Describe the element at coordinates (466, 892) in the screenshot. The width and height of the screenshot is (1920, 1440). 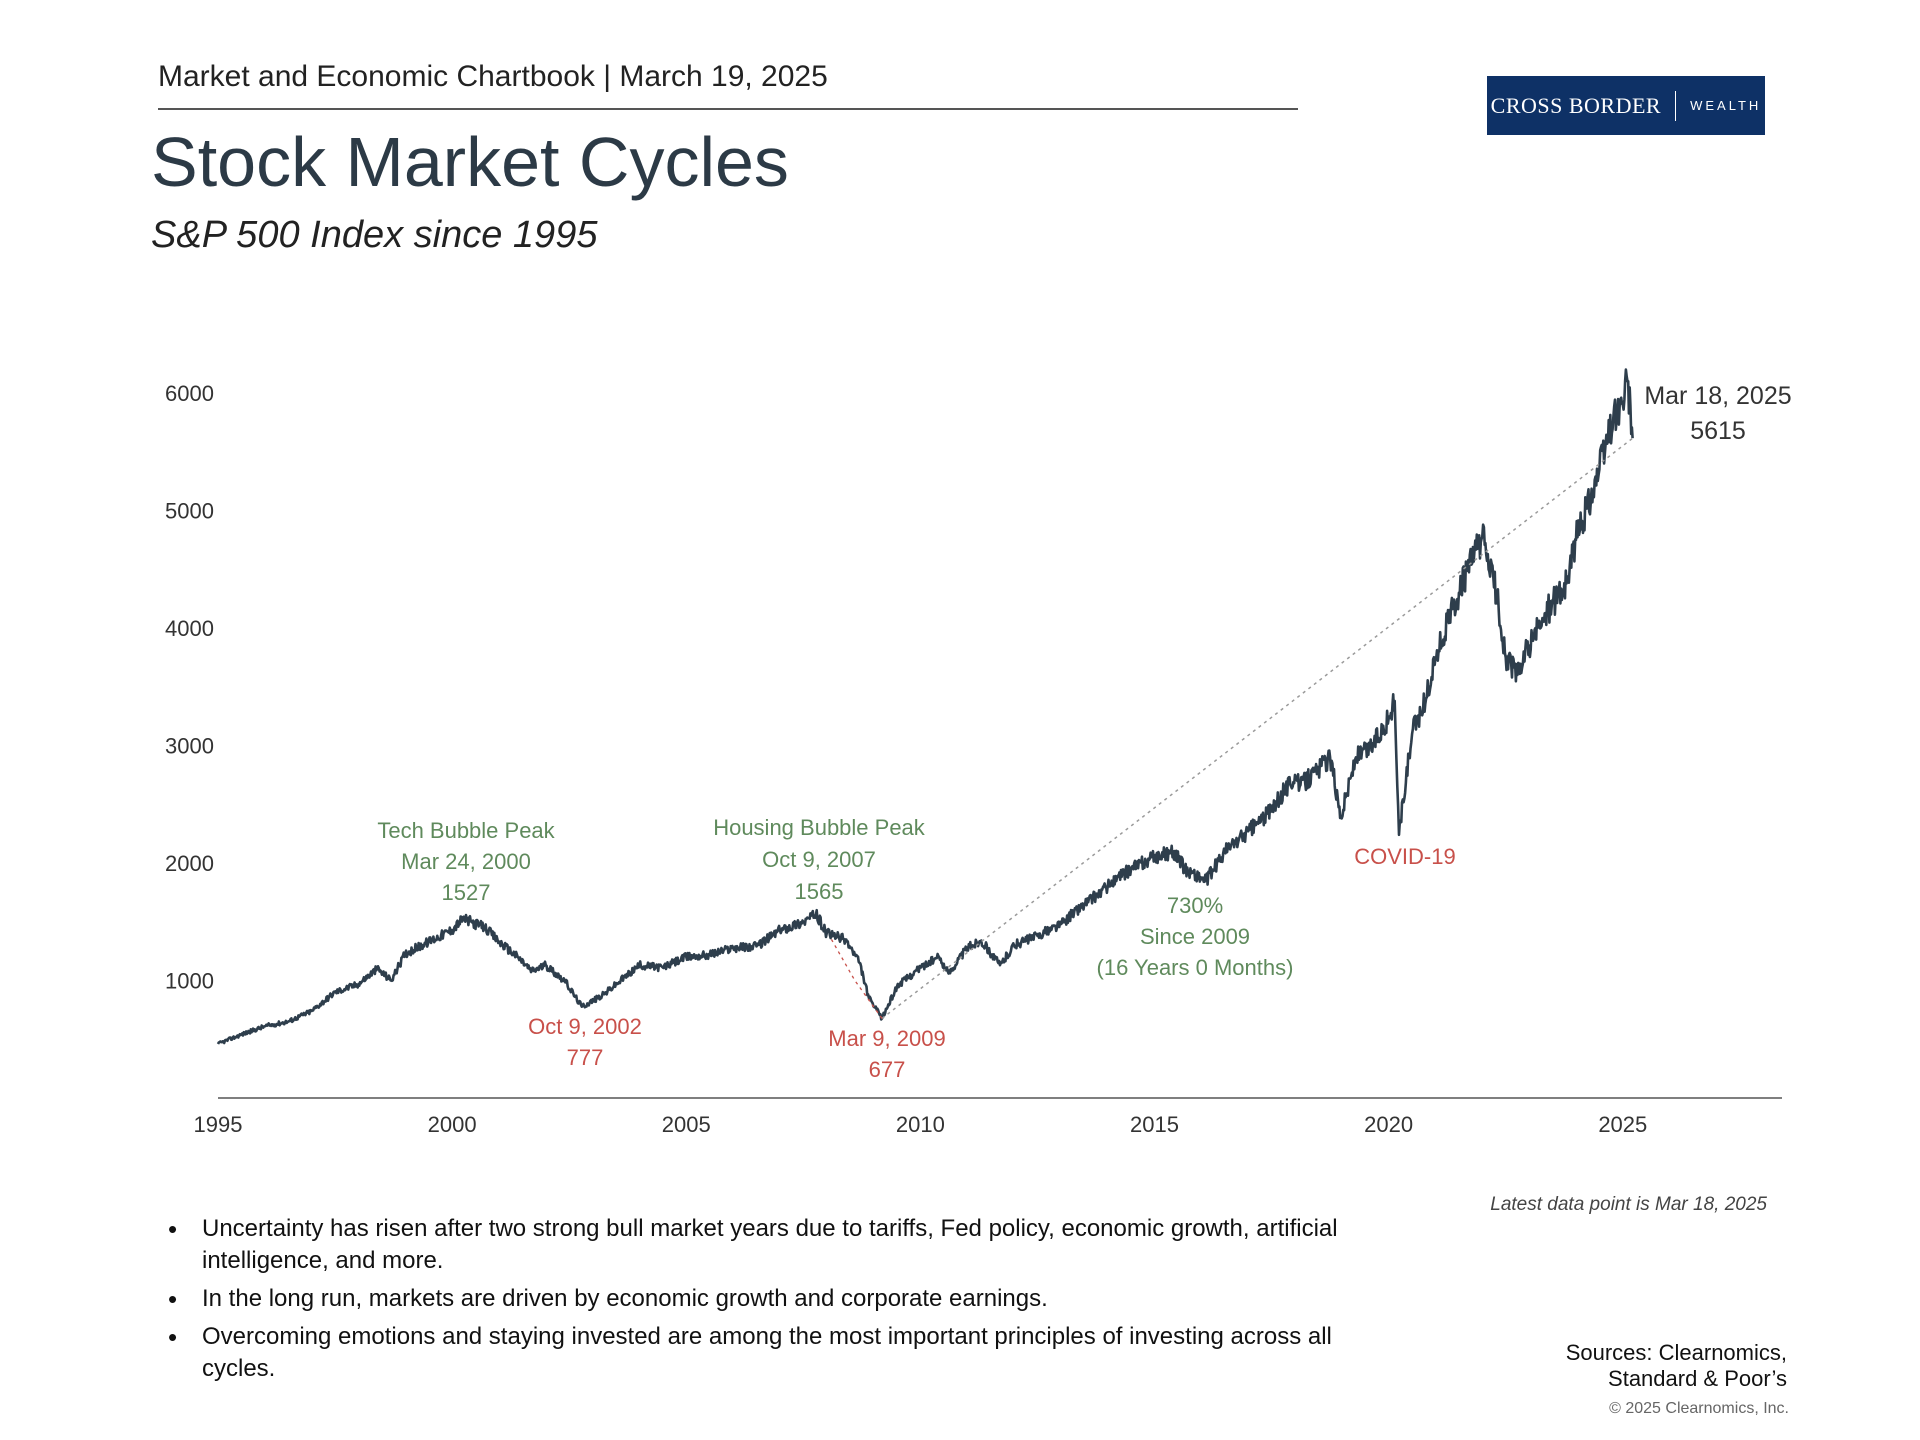
I see `annotation-tech-peak-label: 1527` at that location.